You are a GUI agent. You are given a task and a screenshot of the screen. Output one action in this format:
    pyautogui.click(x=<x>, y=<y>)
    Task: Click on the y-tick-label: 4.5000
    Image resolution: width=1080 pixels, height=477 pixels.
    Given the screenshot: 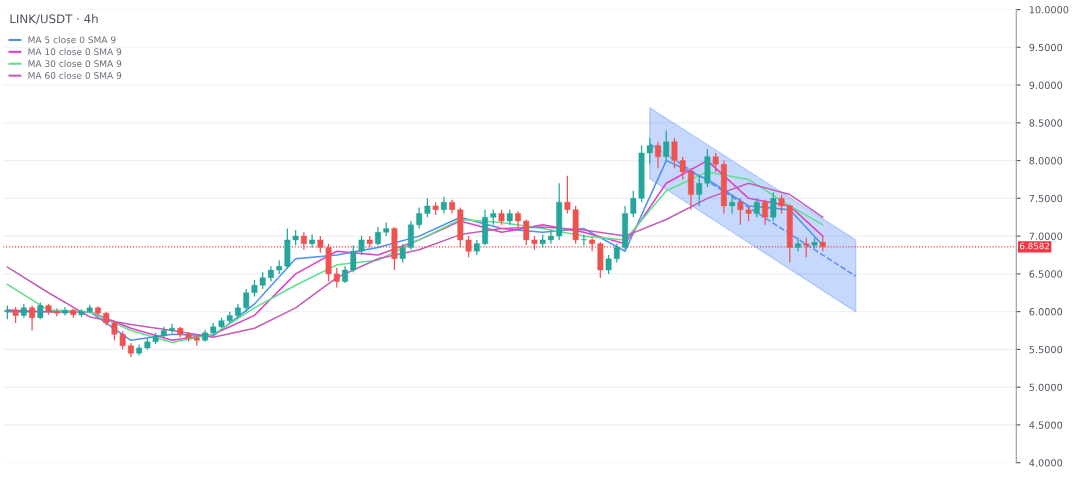 What is the action you would take?
    pyautogui.click(x=1046, y=425)
    